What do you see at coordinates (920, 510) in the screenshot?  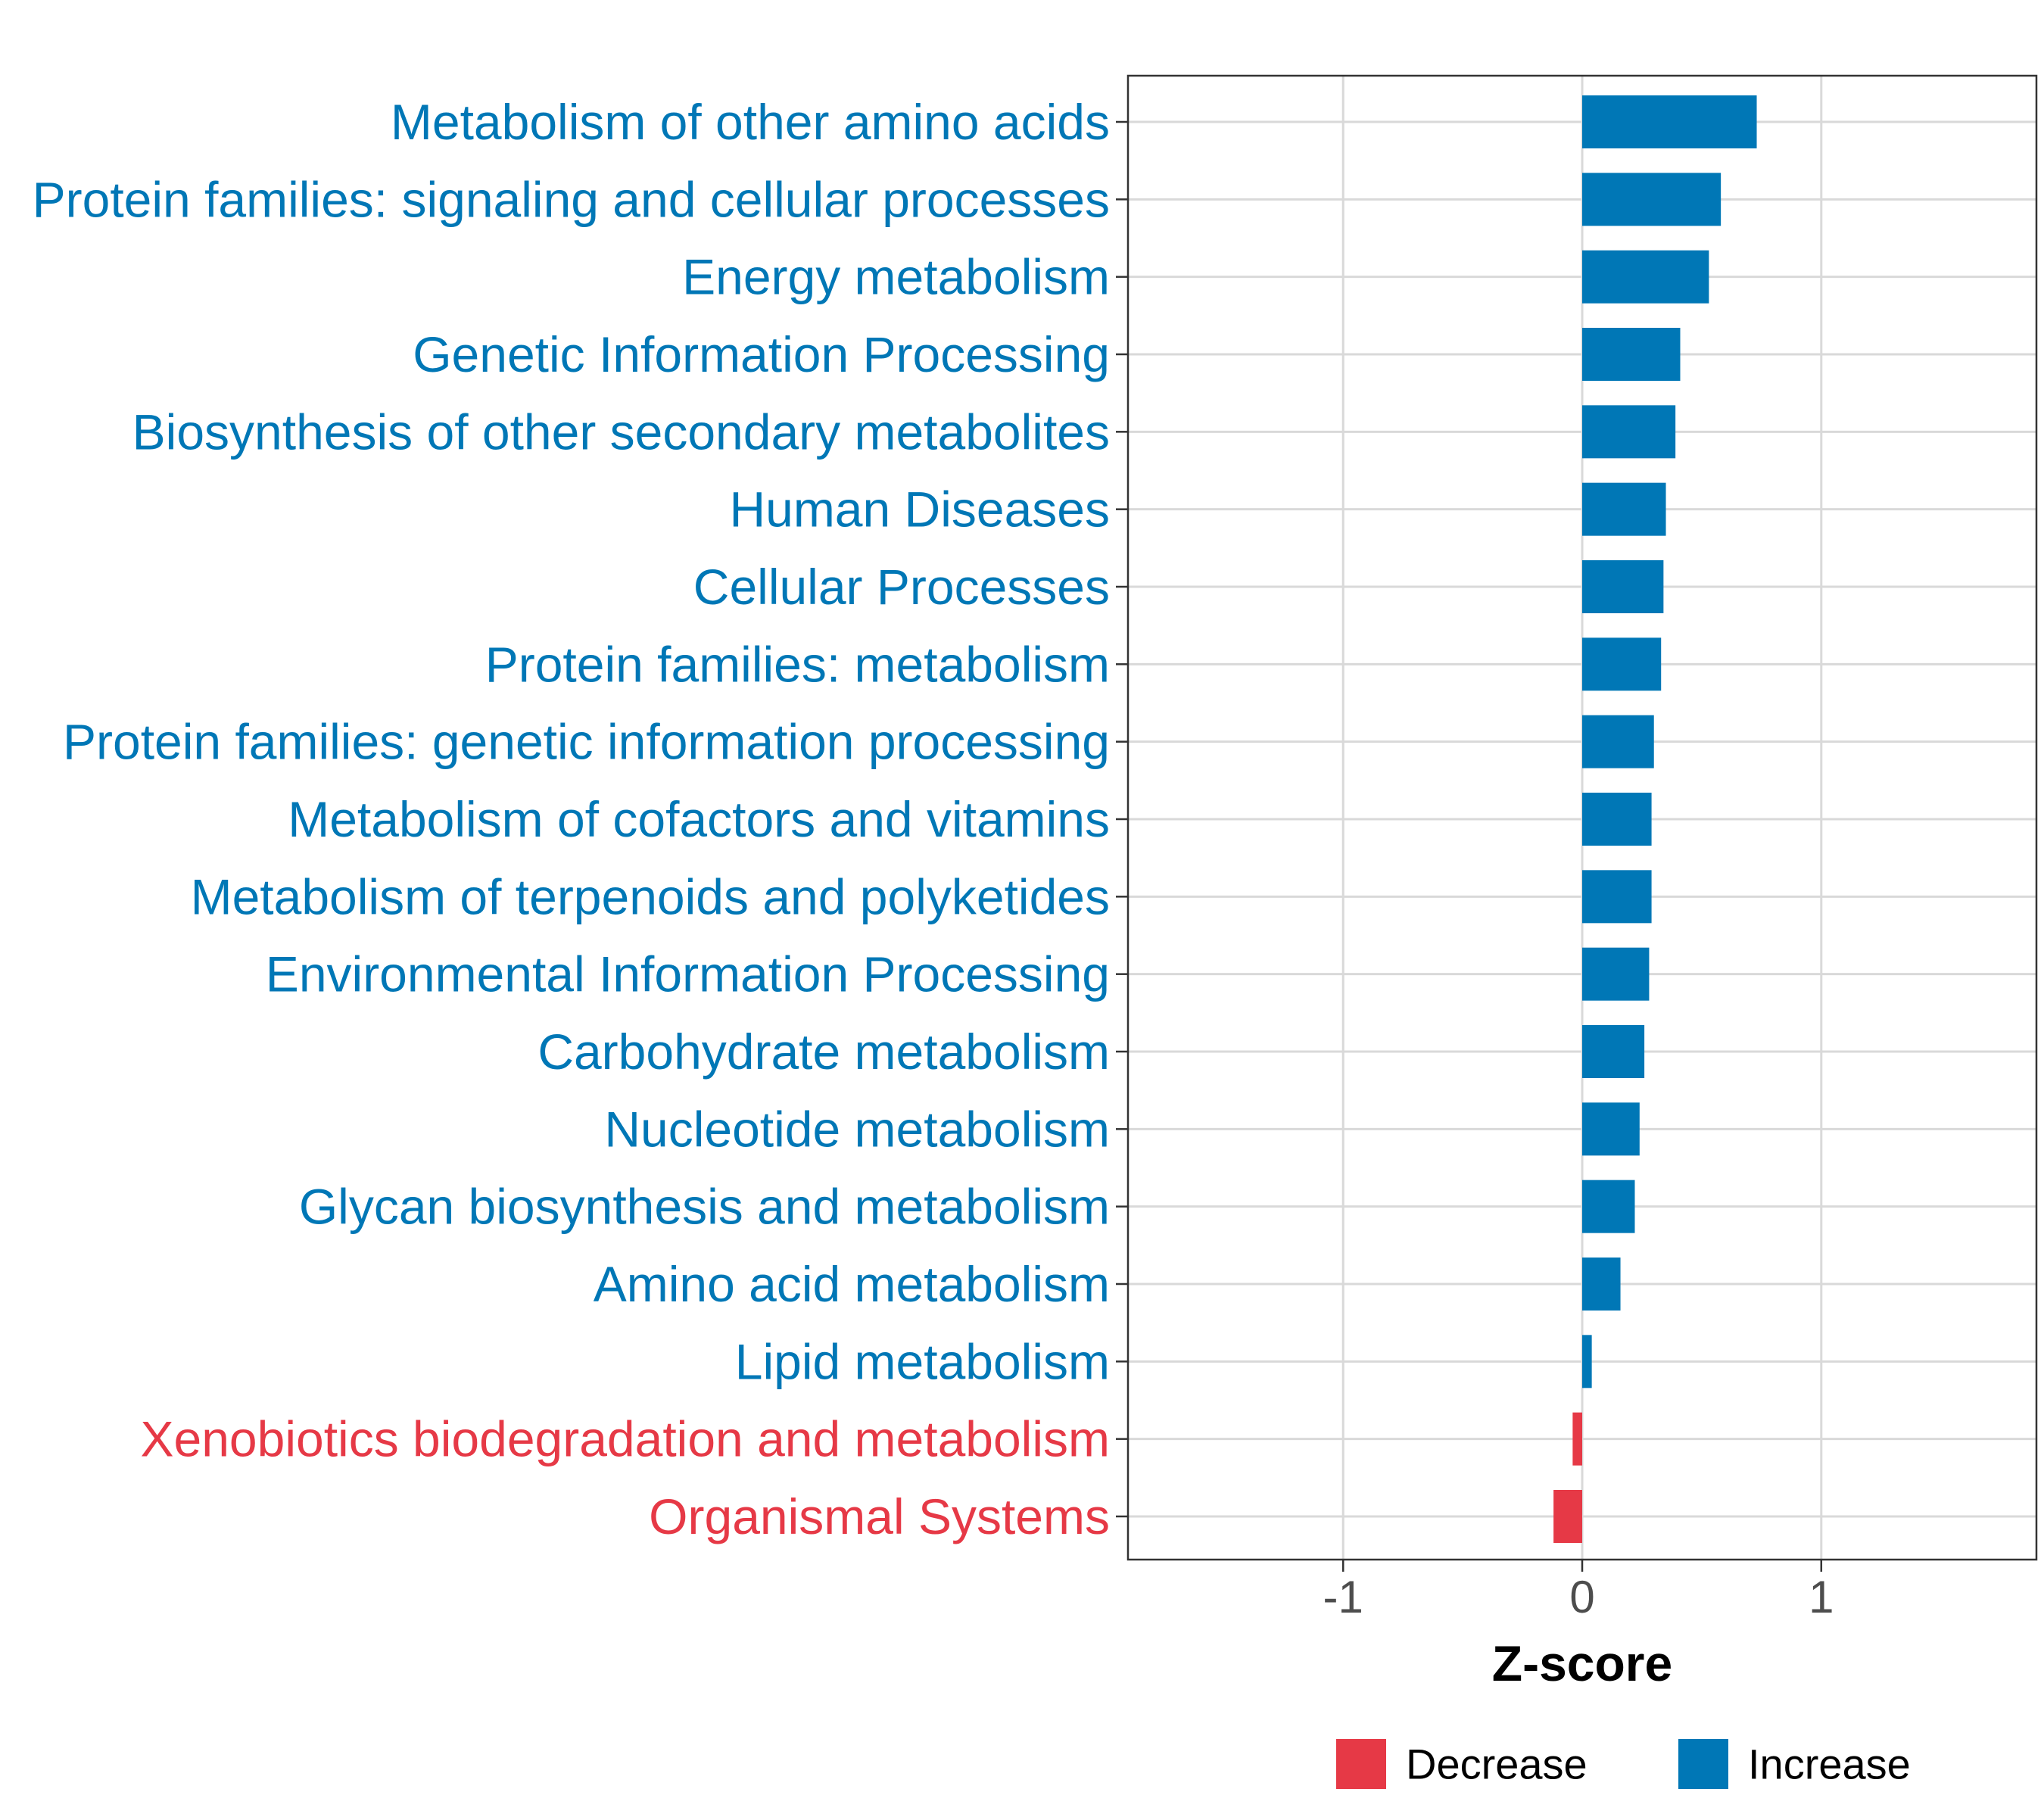 I see `y-tick-label: Human Diseases` at bounding box center [920, 510].